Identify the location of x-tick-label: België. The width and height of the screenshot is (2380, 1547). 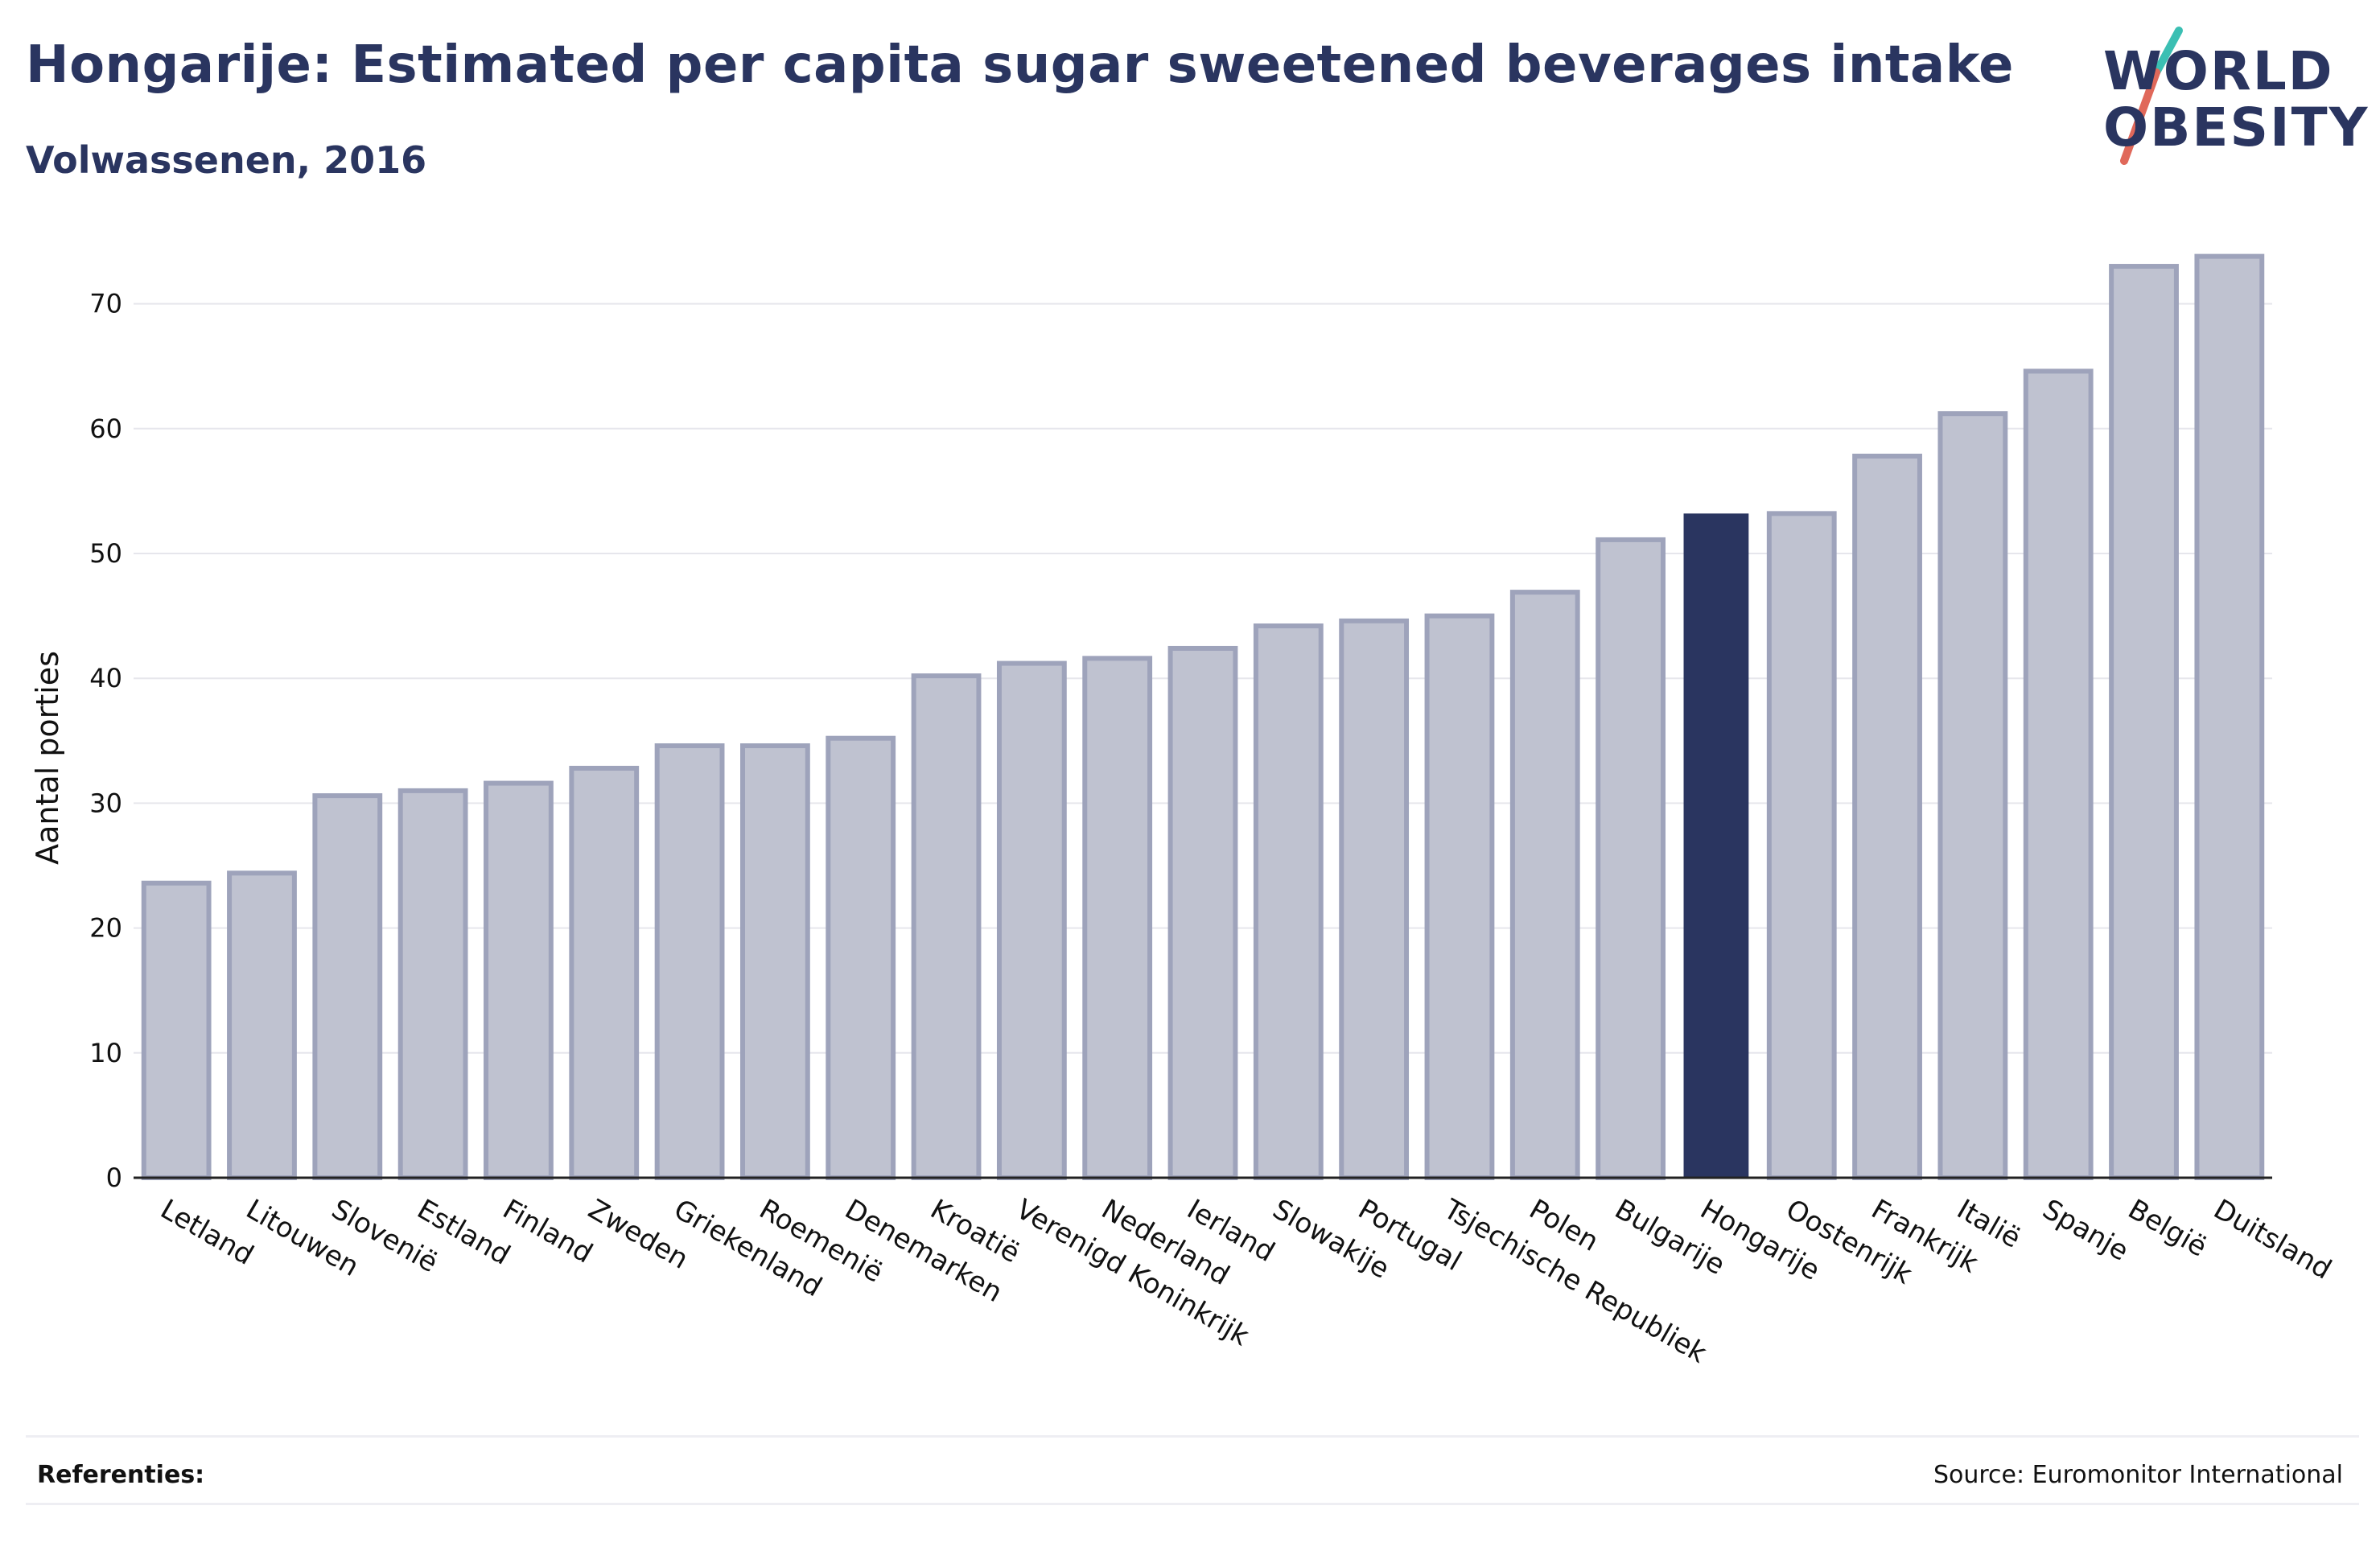
(2167, 1228).